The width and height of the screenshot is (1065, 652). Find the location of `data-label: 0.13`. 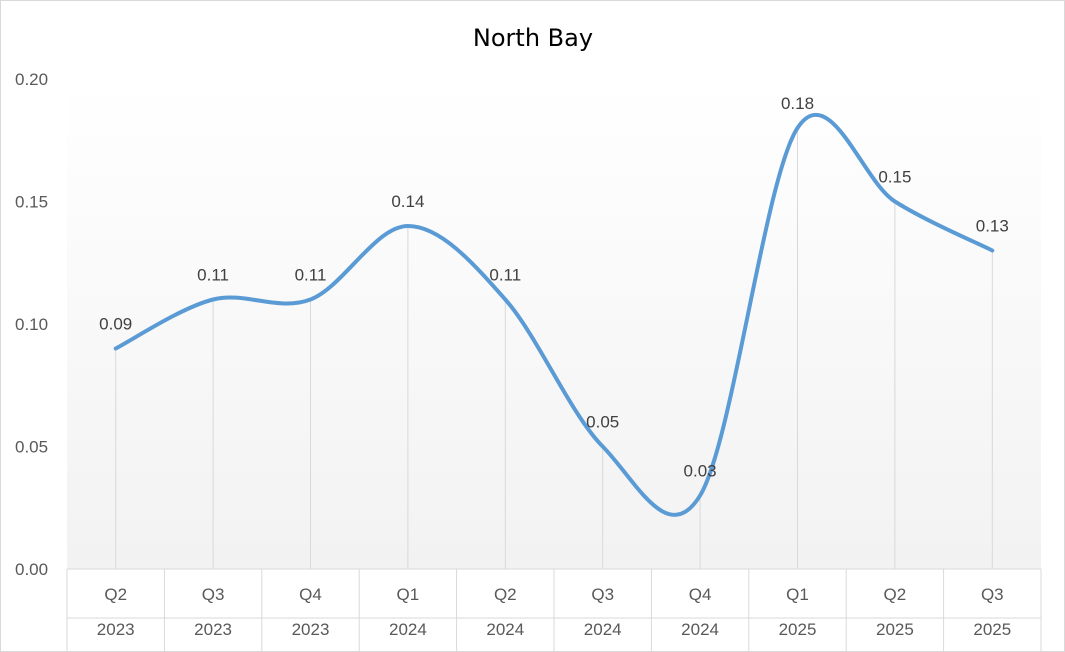

data-label: 0.13 is located at coordinates (992, 226).